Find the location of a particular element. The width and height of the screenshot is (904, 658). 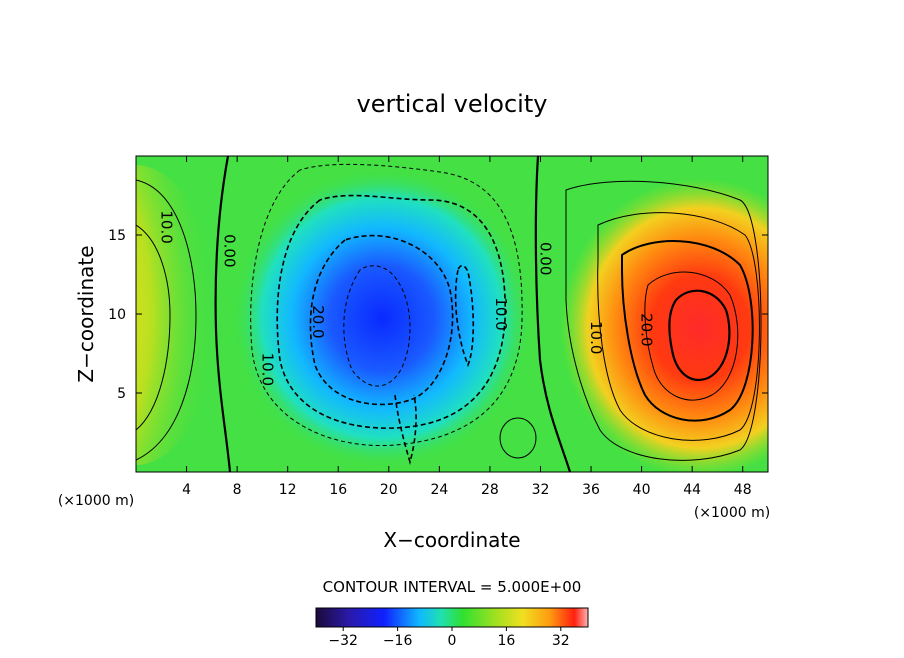

y-tick-label: 10 is located at coordinates (117, 315).